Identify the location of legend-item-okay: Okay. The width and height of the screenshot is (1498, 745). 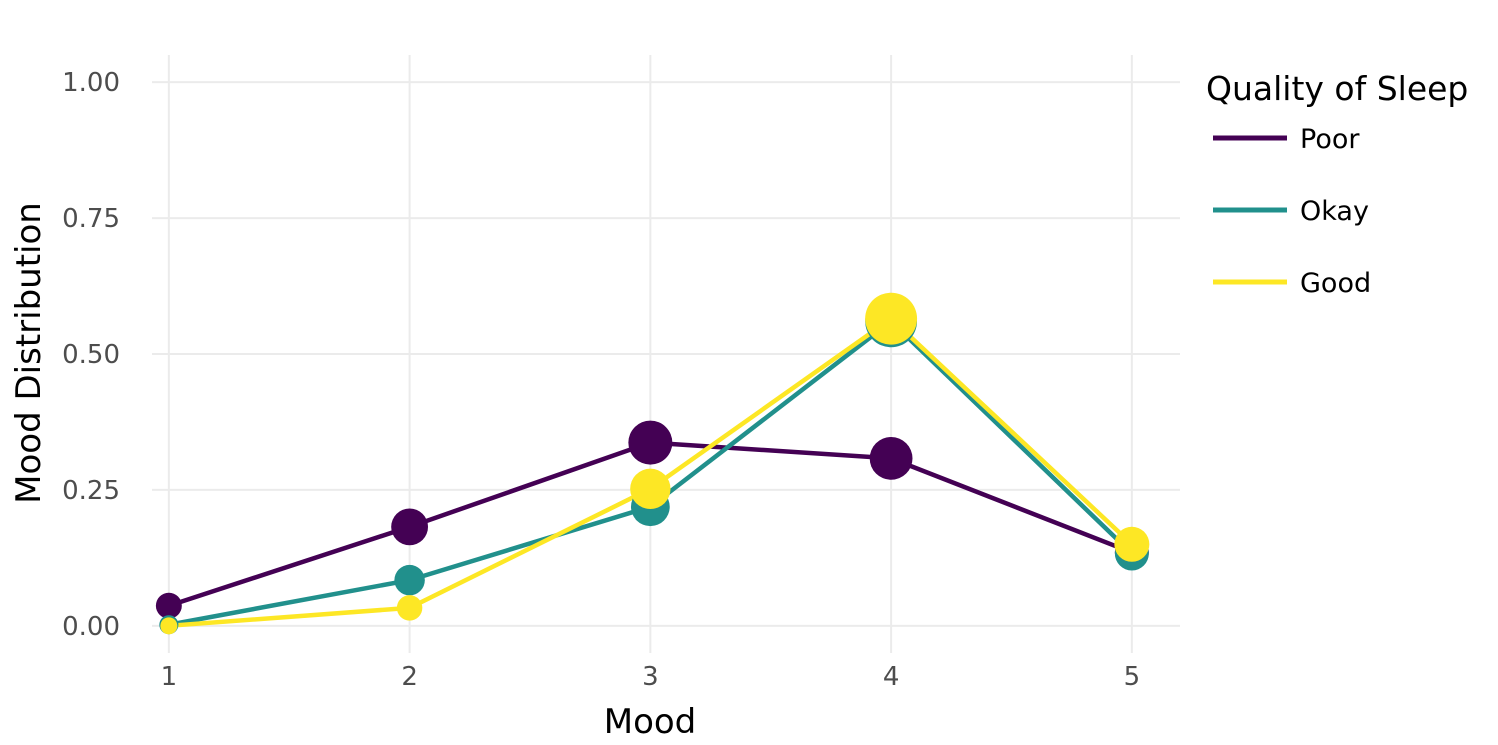
(1291, 211).